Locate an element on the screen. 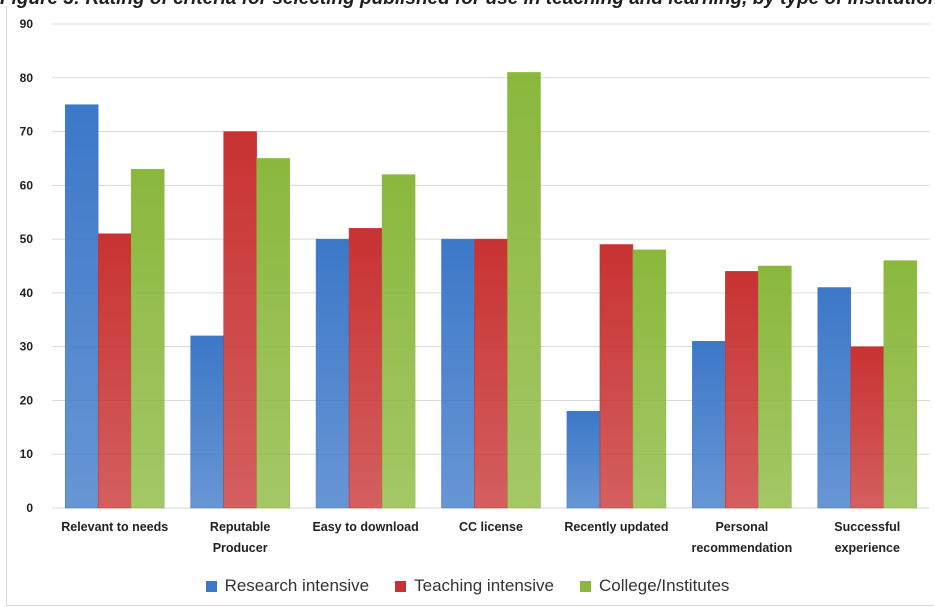 The width and height of the screenshot is (935, 607). y-tick-label: 10 is located at coordinates (27, 454).